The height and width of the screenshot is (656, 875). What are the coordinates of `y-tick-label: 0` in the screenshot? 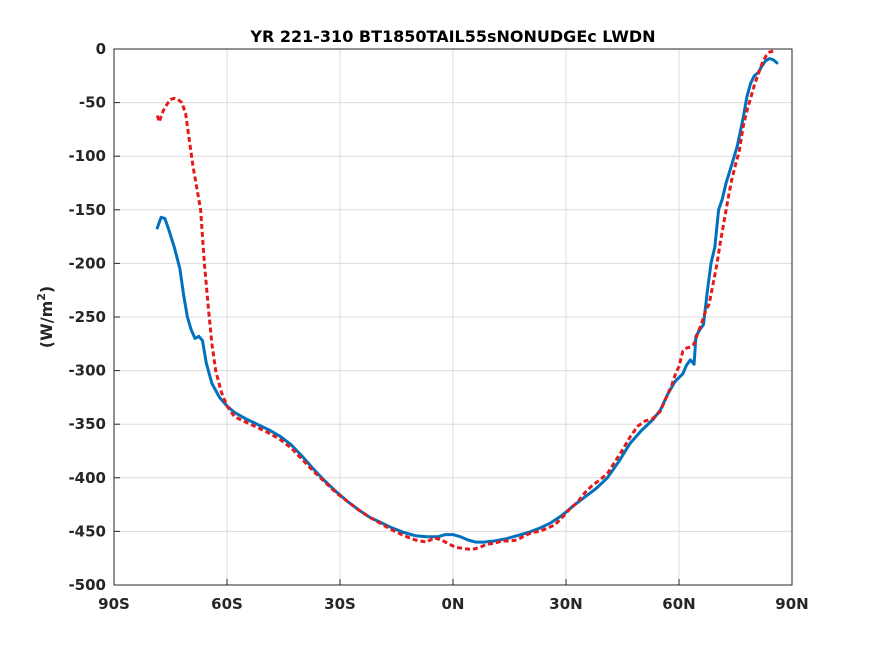 It's located at (101, 49).